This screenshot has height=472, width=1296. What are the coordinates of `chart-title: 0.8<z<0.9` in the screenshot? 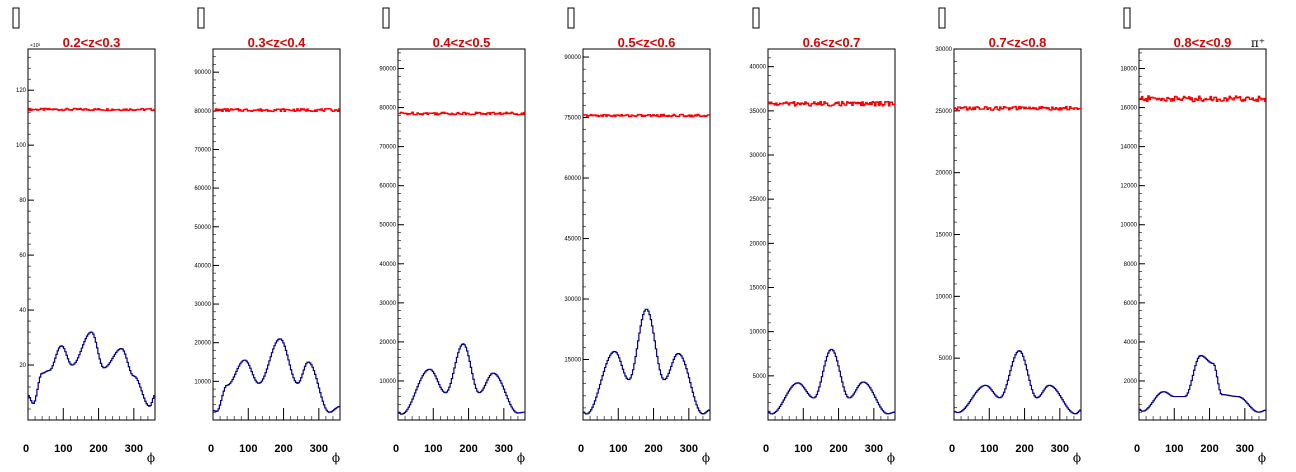 It's located at (1203, 42).